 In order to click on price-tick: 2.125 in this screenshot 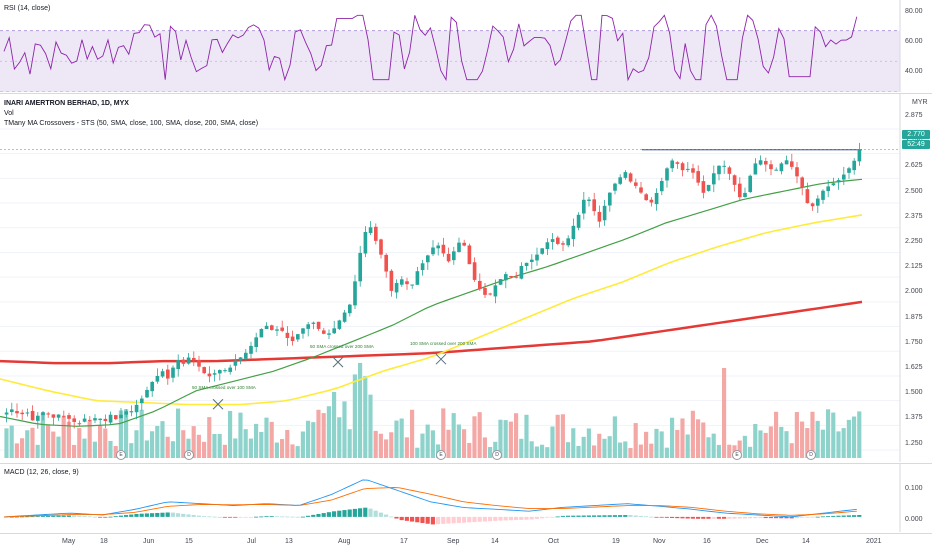, I will do `click(914, 267)`.